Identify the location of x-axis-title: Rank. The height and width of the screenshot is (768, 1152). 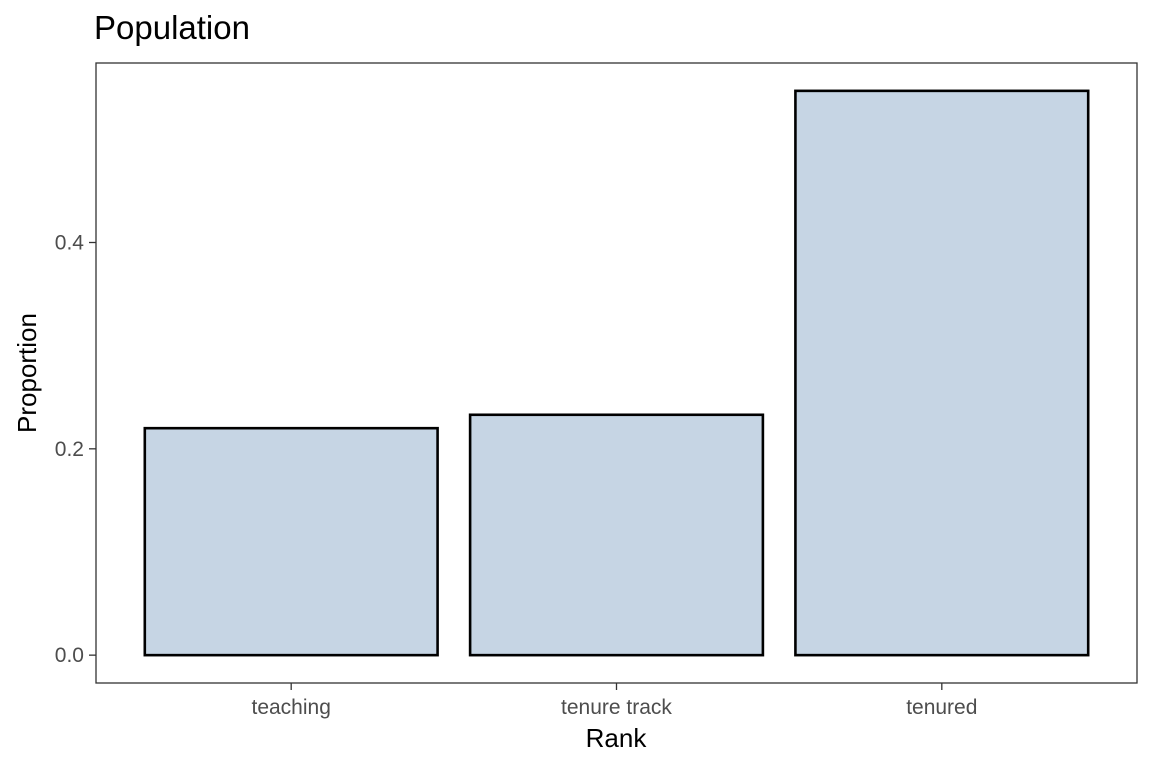
(617, 738).